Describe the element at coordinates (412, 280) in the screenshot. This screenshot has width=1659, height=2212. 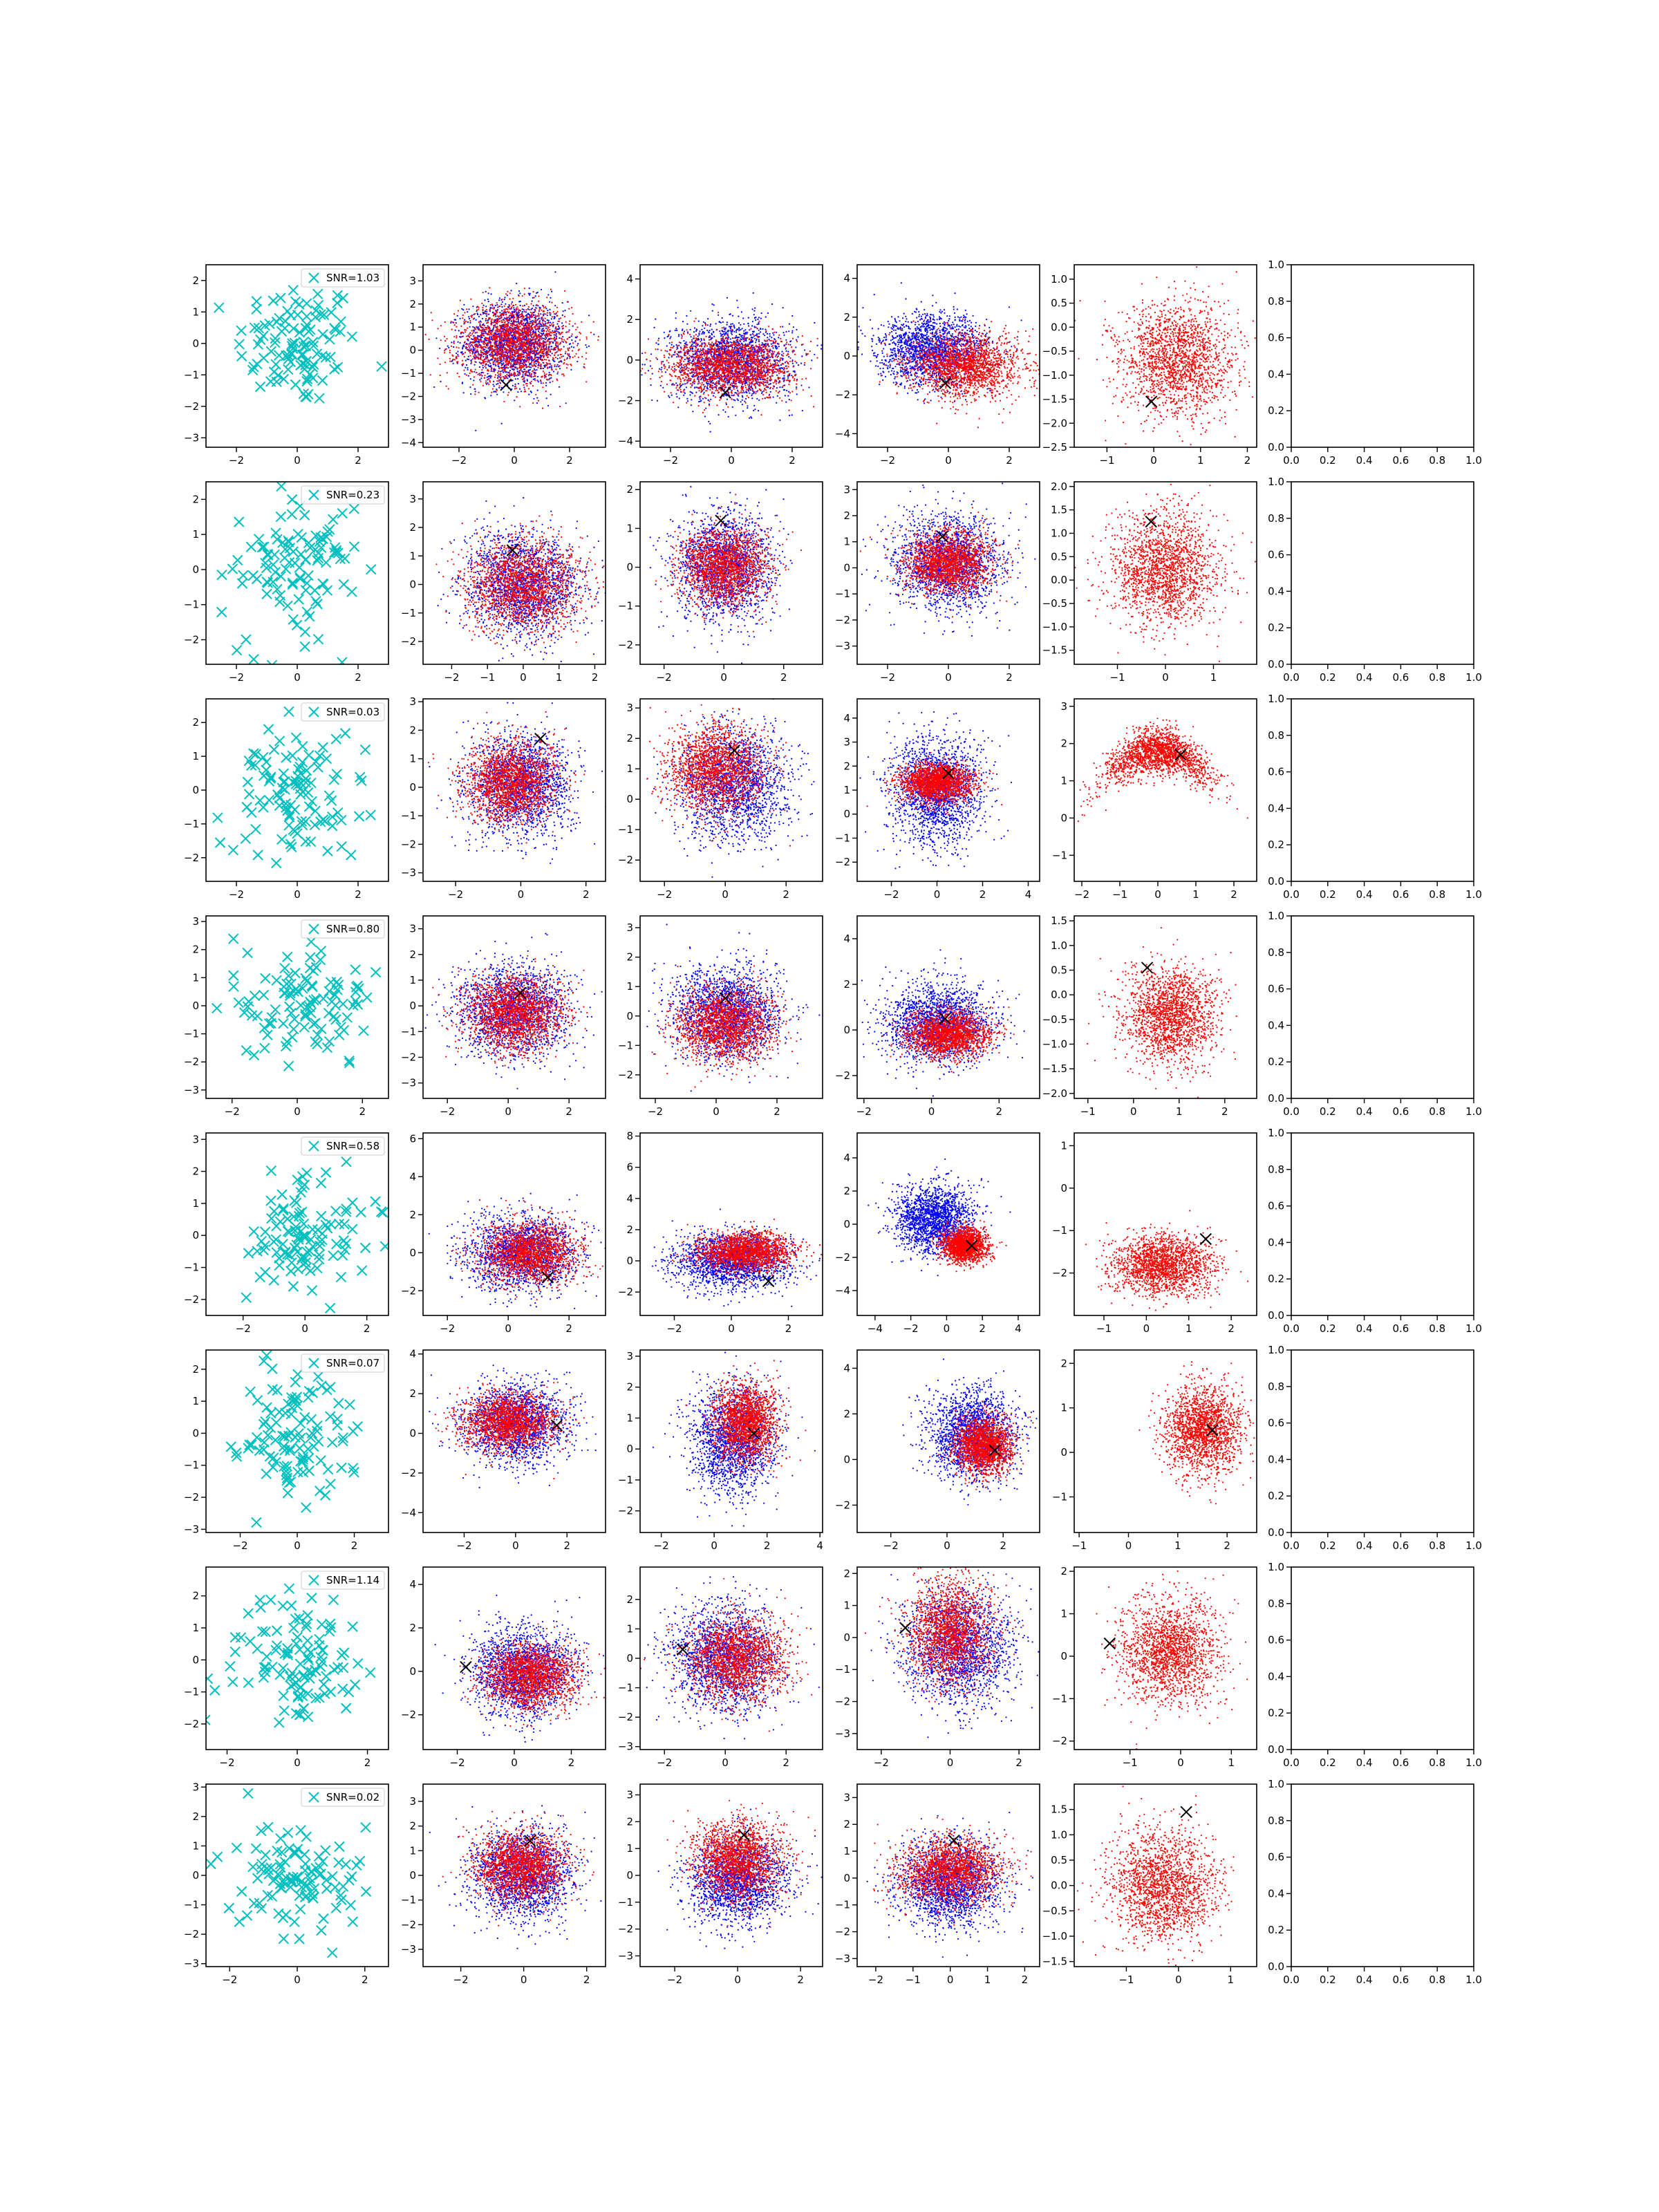
I see `y-tick-label: 3` at that location.